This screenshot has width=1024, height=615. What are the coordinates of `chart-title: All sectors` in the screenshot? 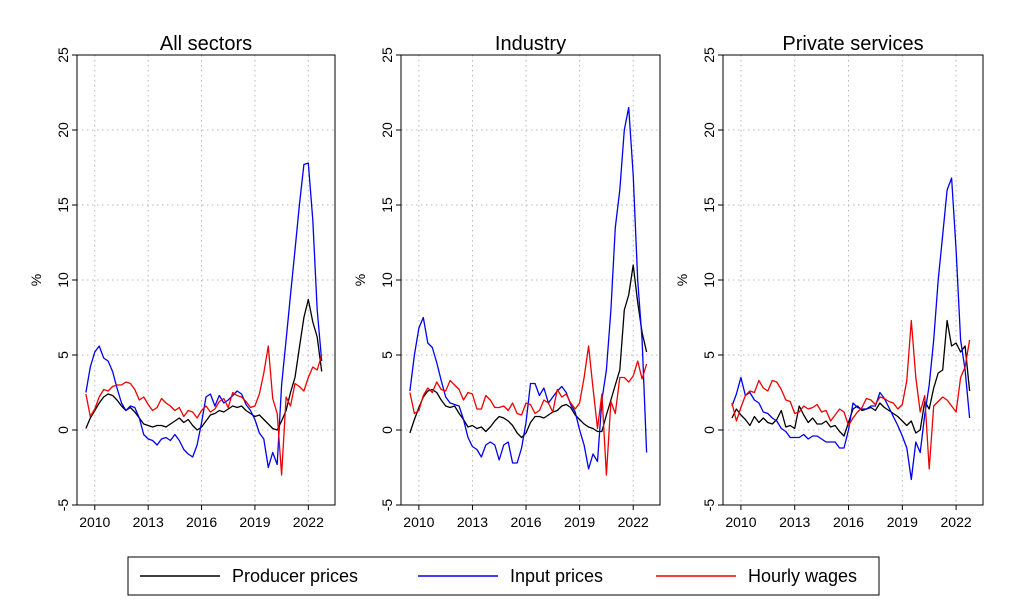 It's located at (206, 44).